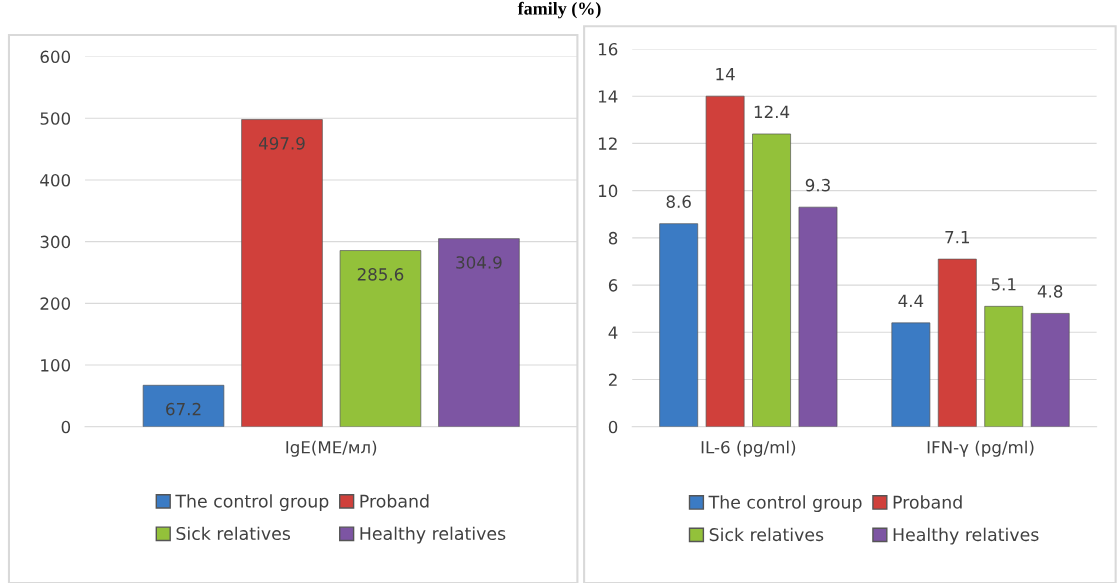  I want to click on data-label: 5.1, so click(1003, 284).